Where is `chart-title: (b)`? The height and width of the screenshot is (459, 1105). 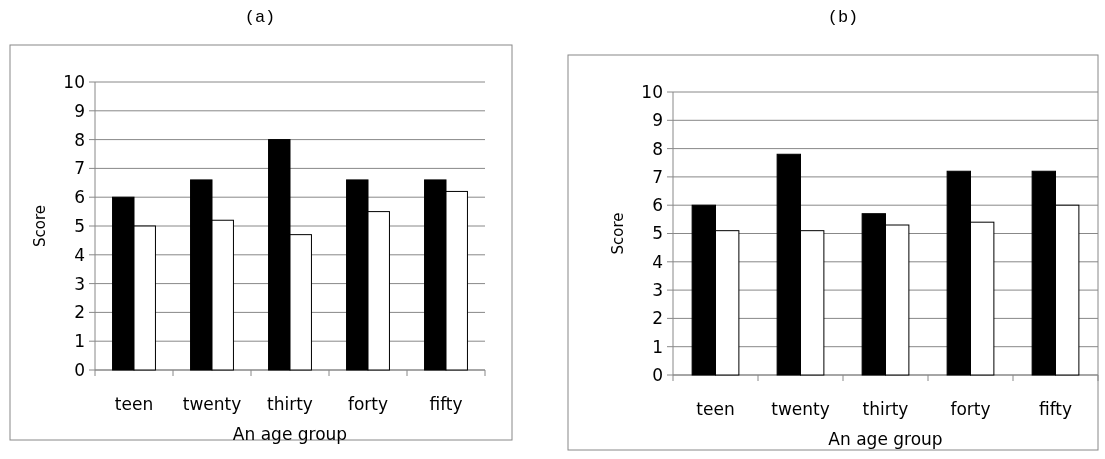 chart-title: (b) is located at coordinates (843, 17).